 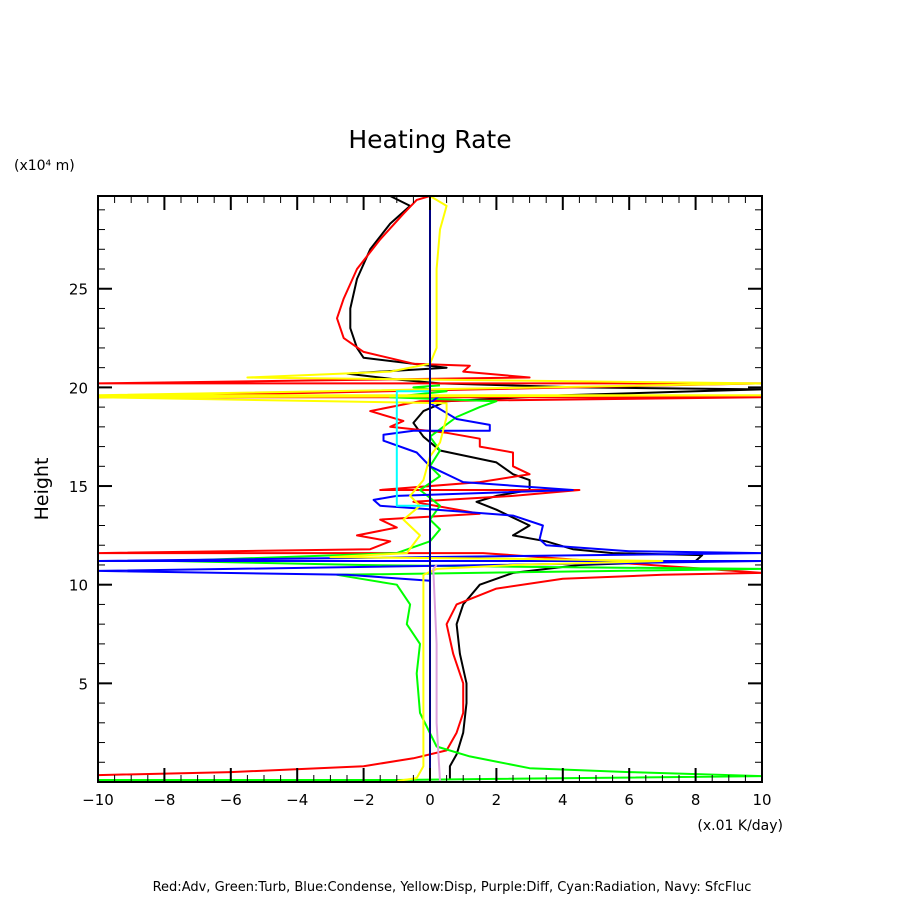 I want to click on x-tick-label: −2, so click(x=364, y=800).